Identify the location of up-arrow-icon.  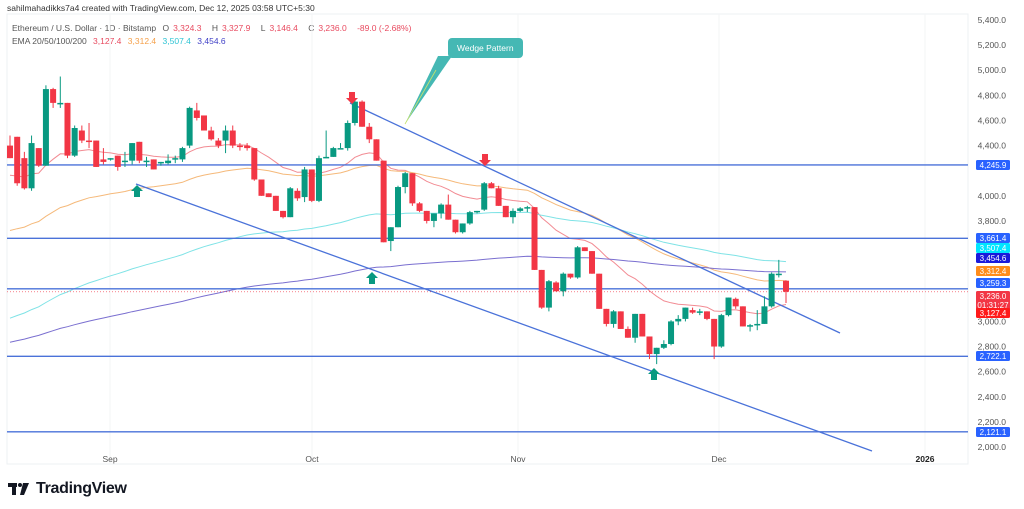
(654, 374).